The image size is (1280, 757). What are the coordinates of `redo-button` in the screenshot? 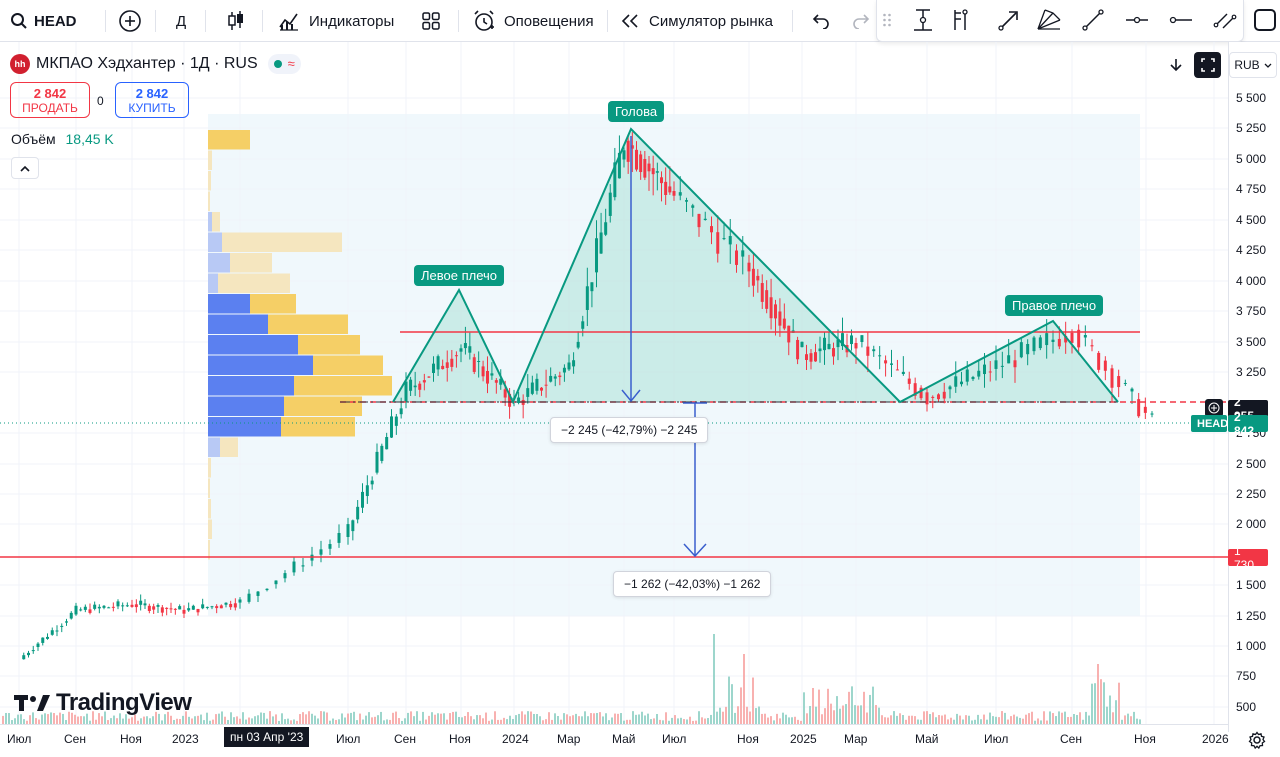 It's located at (862, 21).